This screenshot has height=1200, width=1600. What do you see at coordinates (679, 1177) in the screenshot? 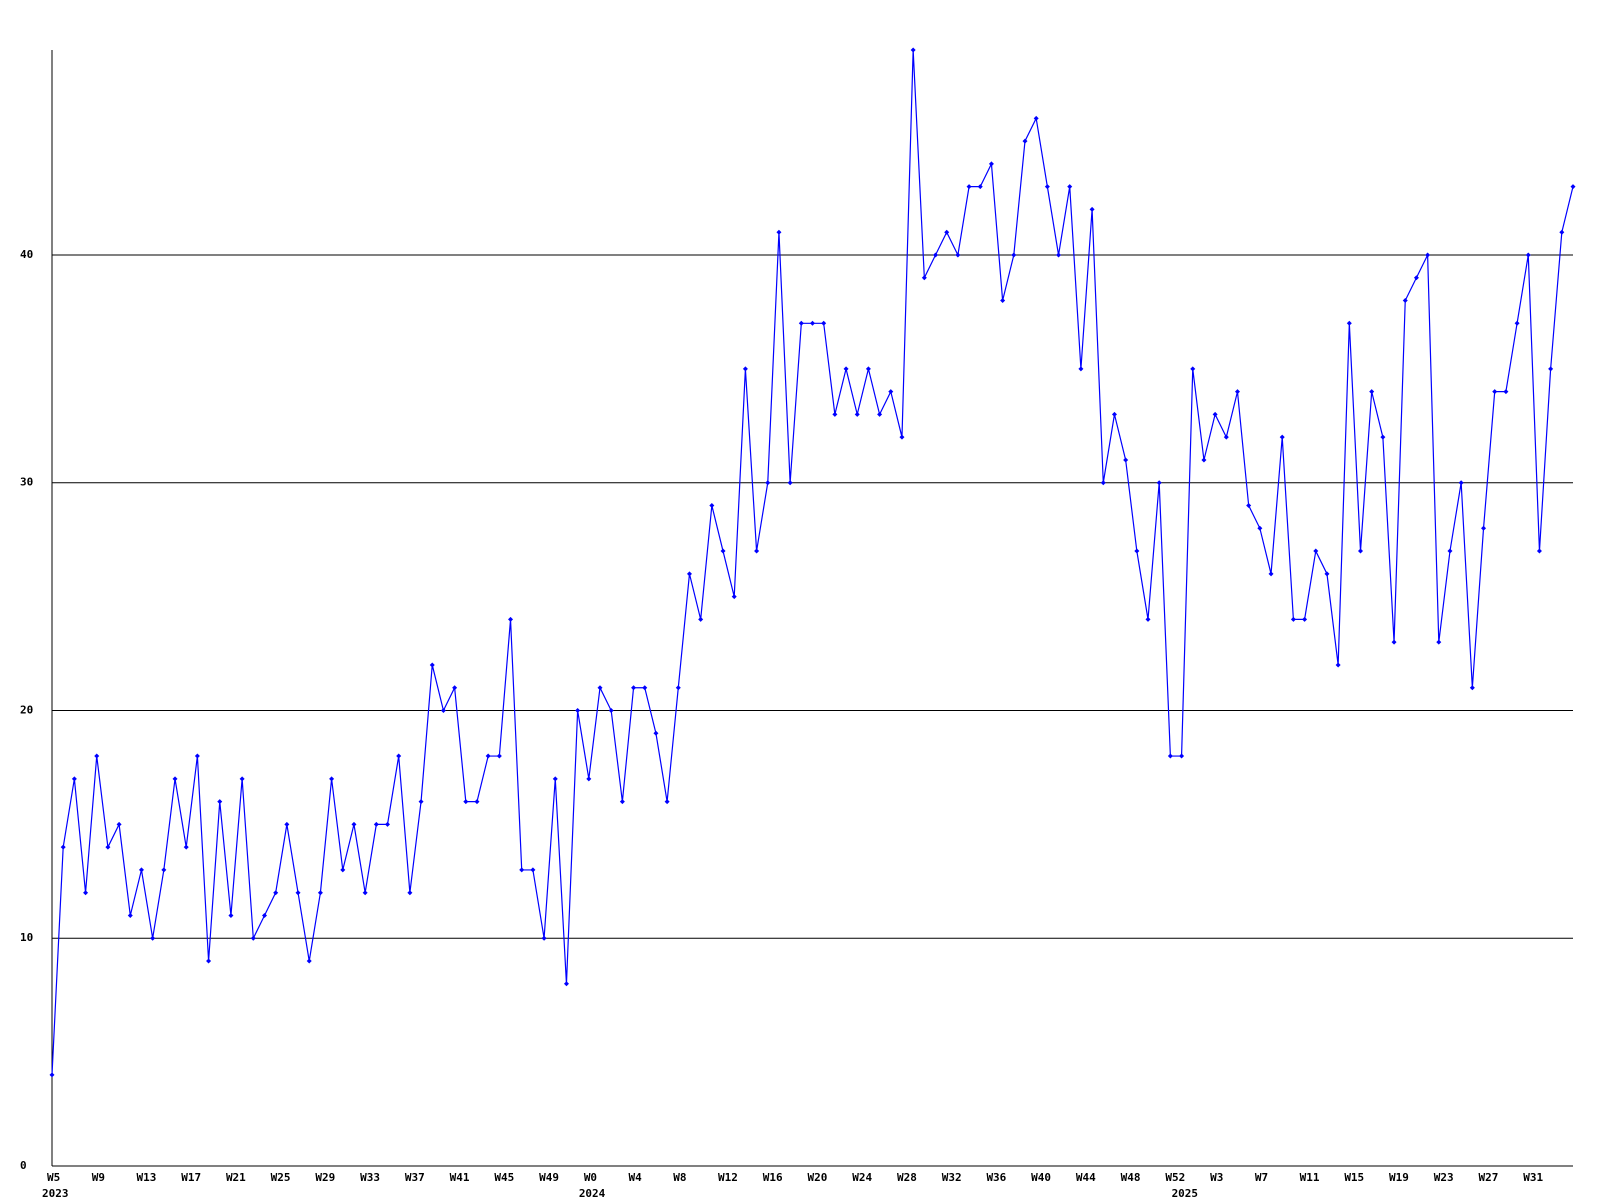
I see `x-tick-label: W8` at bounding box center [679, 1177].